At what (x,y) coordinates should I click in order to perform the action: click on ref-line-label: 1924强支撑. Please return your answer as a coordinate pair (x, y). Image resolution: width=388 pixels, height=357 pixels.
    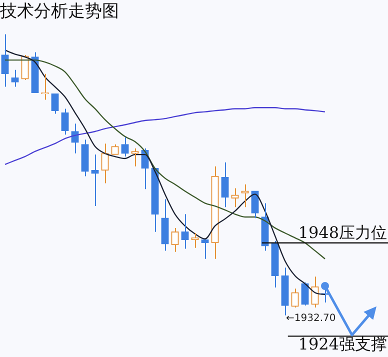
    Looking at the image, I should click on (342, 344).